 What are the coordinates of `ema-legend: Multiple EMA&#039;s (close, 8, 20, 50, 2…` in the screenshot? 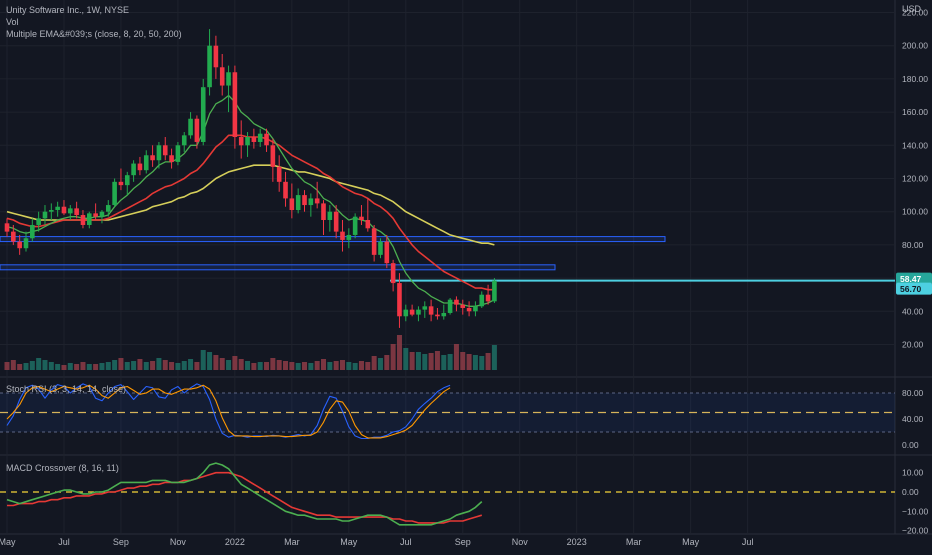 It's located at (94, 34).